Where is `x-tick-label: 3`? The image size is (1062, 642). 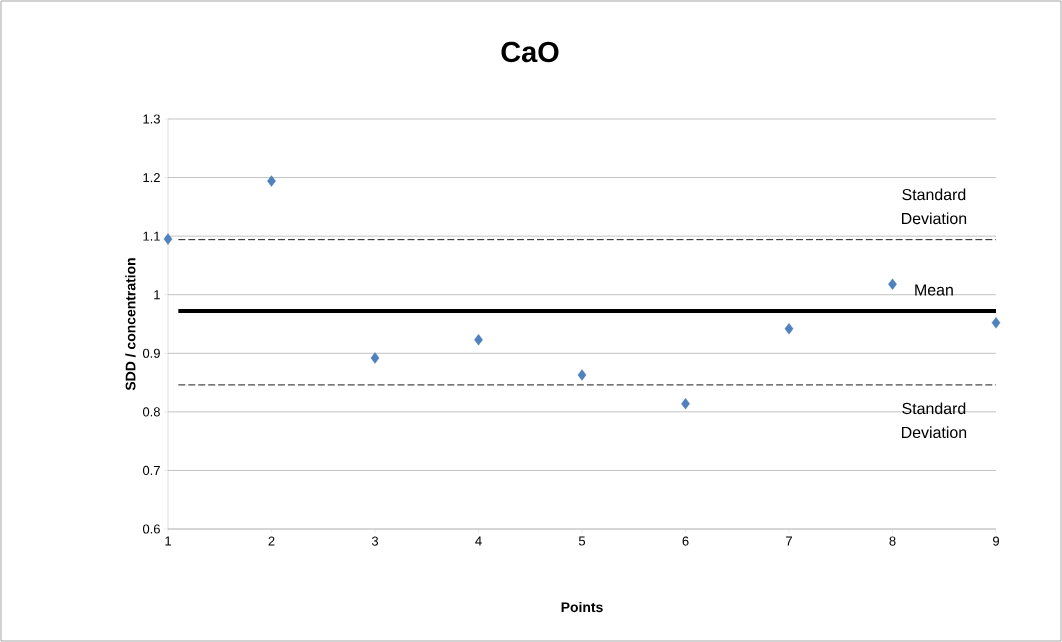
x-tick-label: 3 is located at coordinates (375, 541).